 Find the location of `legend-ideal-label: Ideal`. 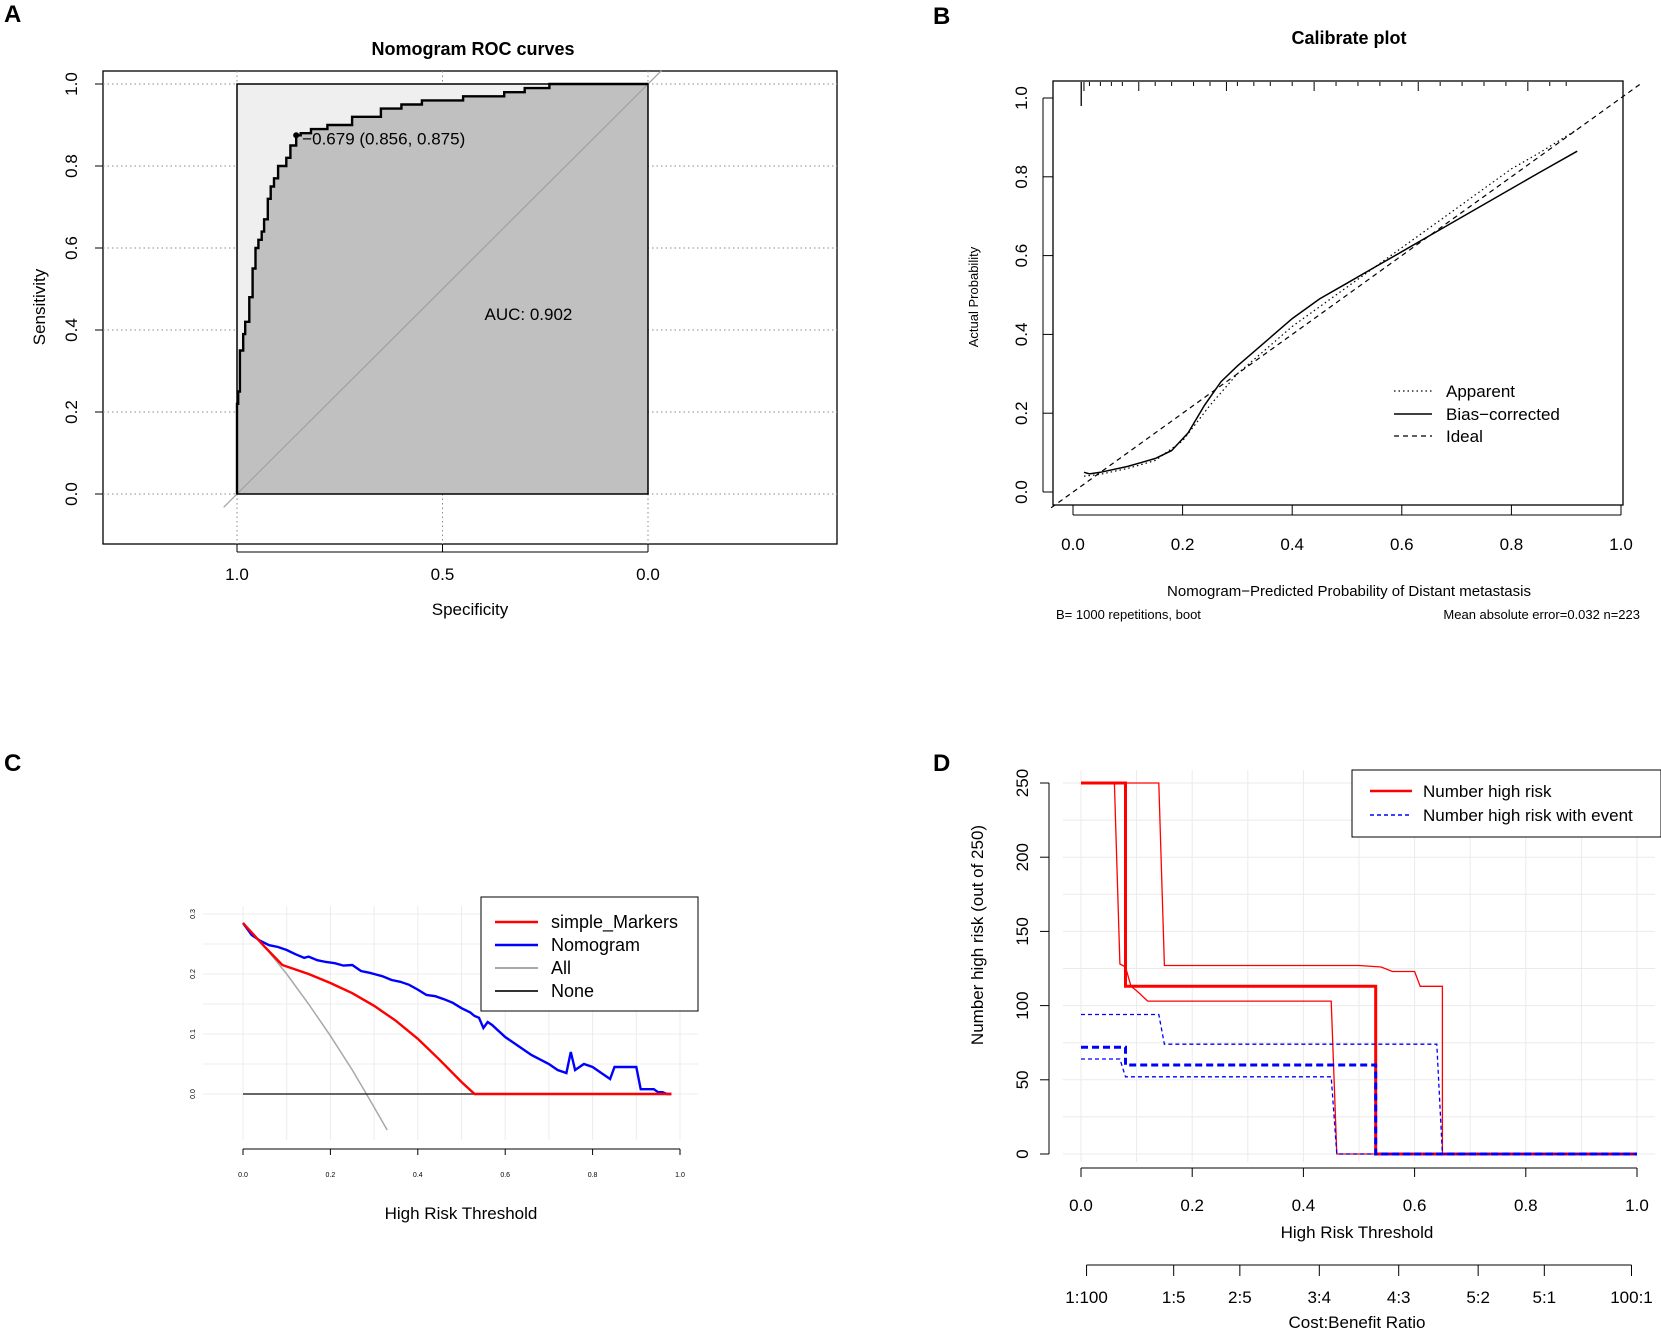

legend-ideal-label: Ideal is located at coordinates (1464, 436).